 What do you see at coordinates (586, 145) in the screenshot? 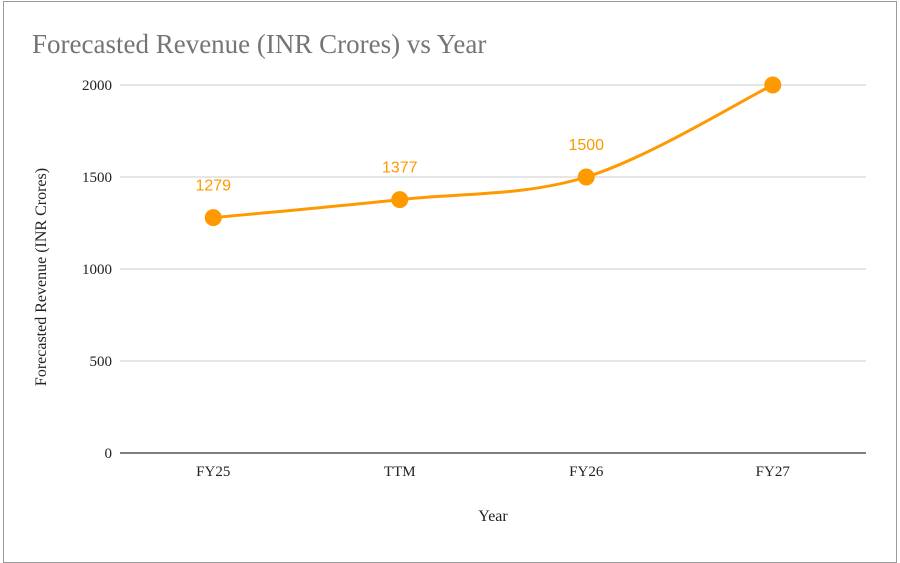
I see `data-label: 1500` at bounding box center [586, 145].